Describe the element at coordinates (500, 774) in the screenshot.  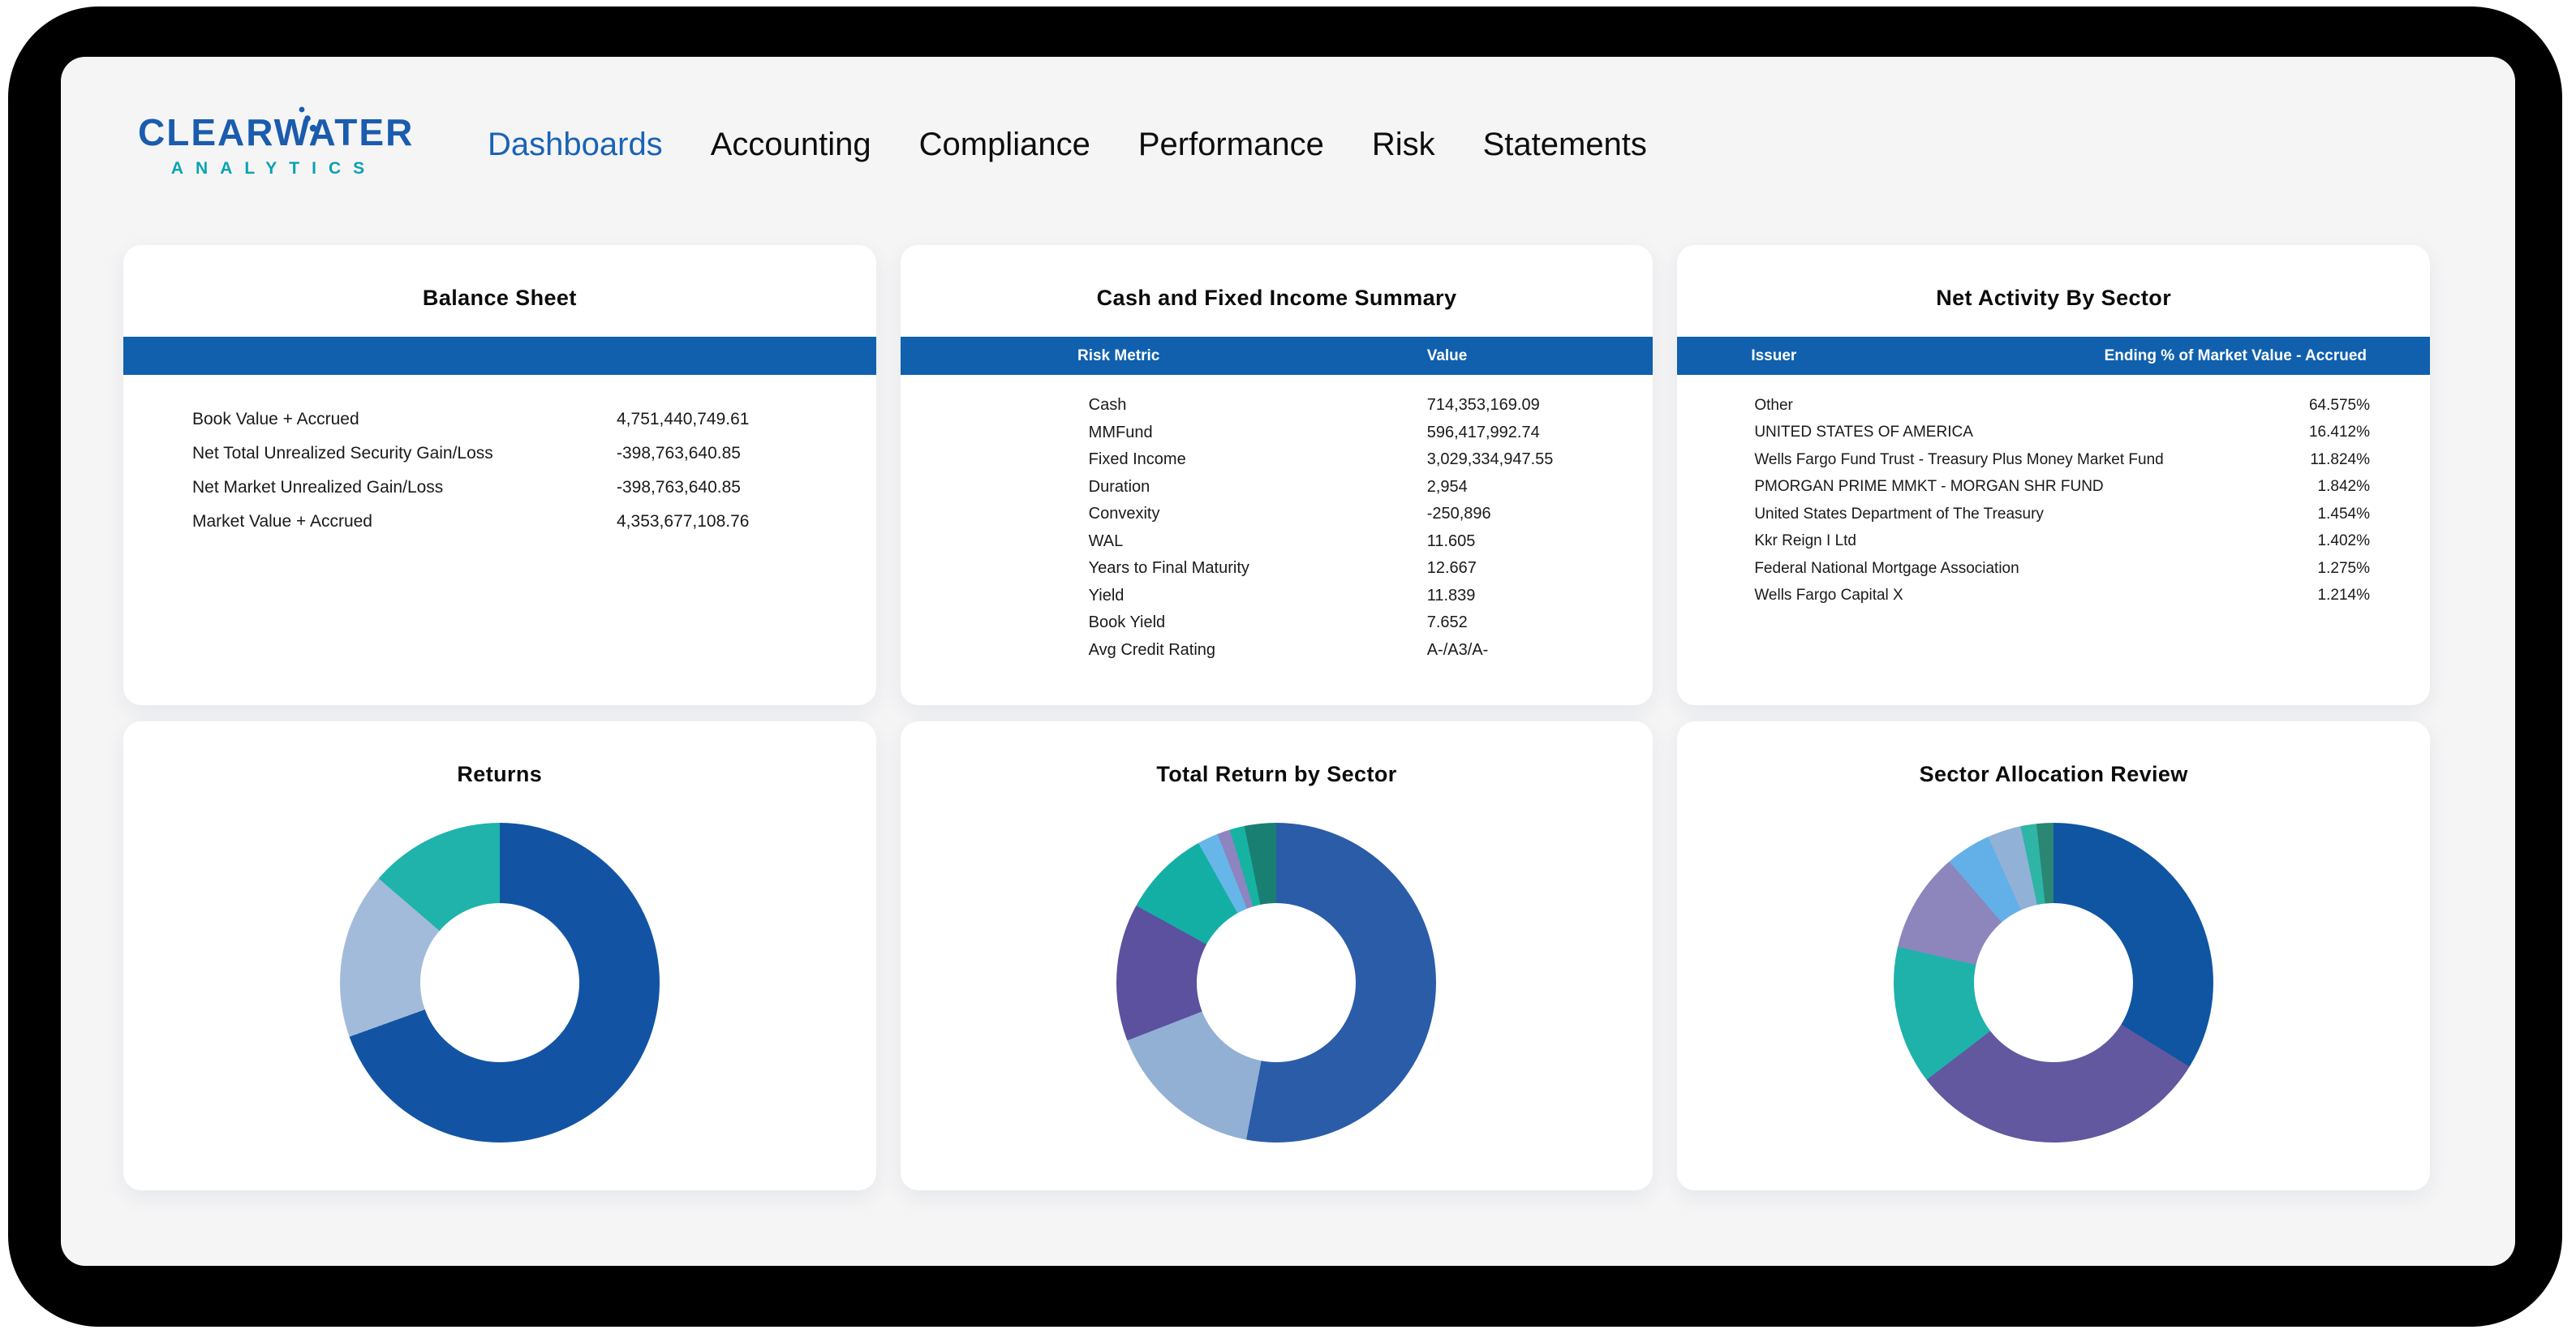
I see `chart-title: Returns` at that location.